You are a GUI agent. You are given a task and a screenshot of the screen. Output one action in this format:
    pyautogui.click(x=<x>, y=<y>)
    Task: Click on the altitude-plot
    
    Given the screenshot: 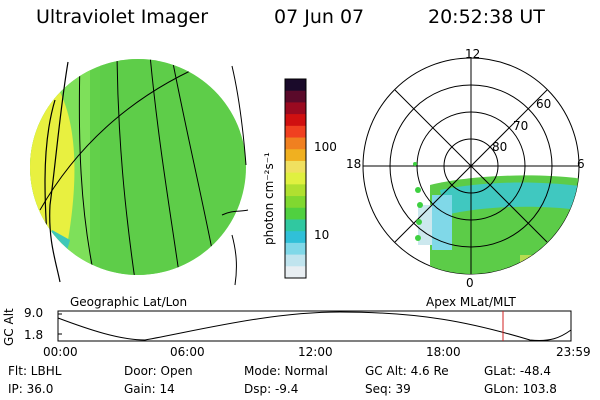 What is the action you would take?
    pyautogui.click(x=314, y=326)
    